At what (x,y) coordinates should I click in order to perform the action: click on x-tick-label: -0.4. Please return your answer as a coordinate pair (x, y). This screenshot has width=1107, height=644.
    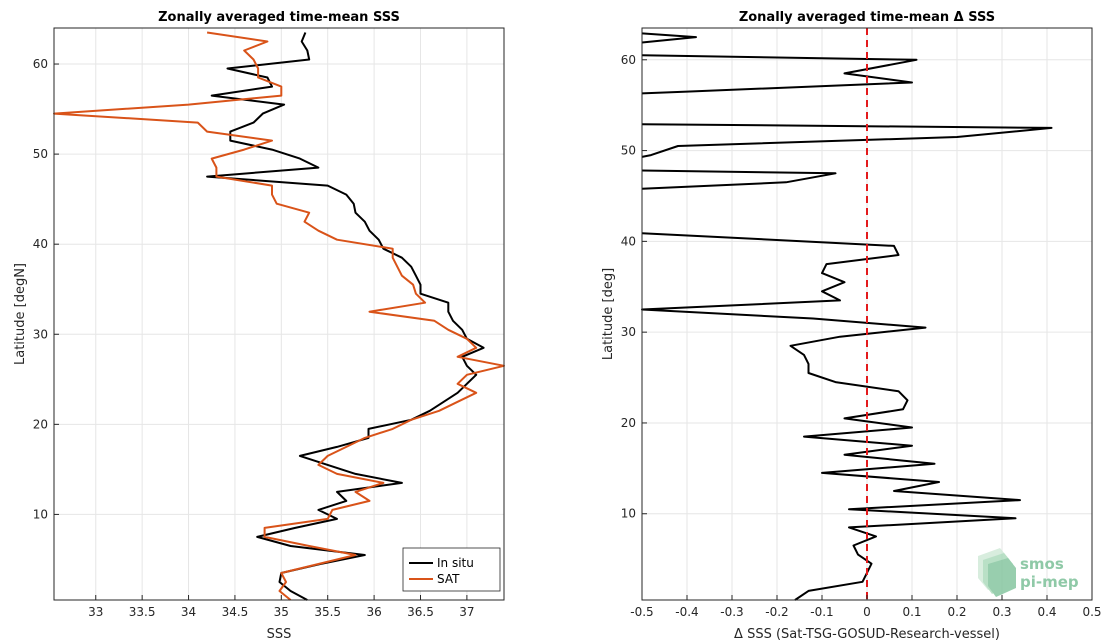
    Looking at the image, I should click on (686, 612).